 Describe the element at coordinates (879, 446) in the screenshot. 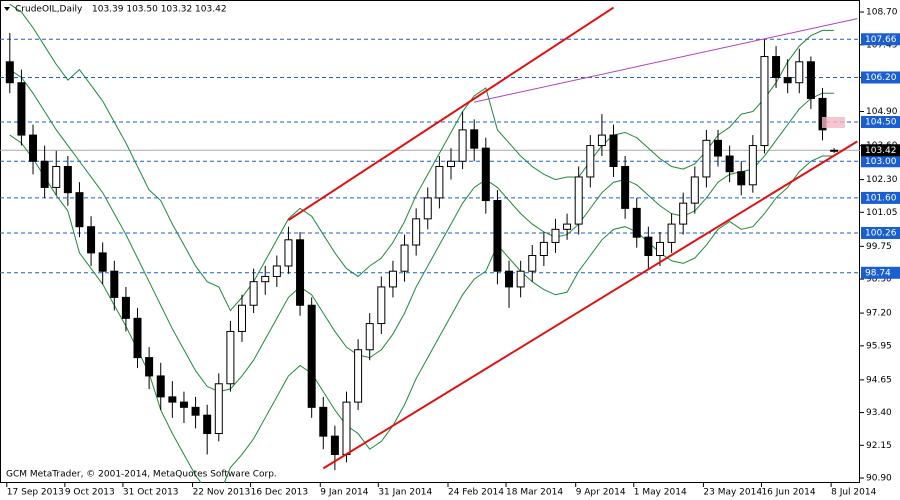

I see `y-tick-label: 92.15` at that location.